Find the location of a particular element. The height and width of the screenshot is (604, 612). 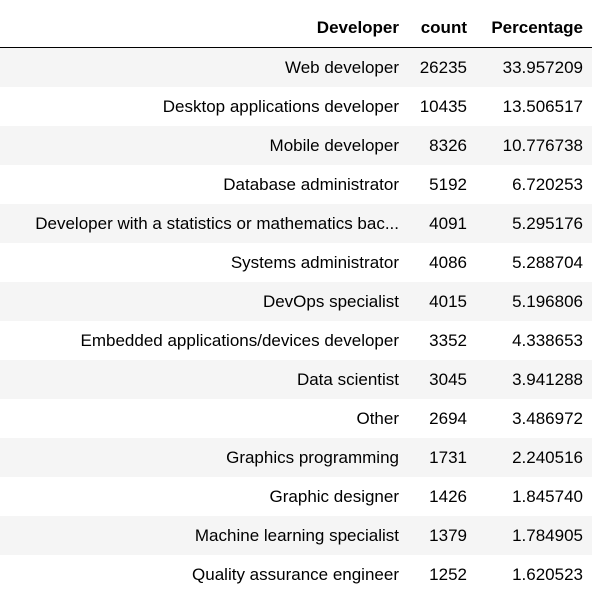

count-cell: 26235 is located at coordinates (442, 67).